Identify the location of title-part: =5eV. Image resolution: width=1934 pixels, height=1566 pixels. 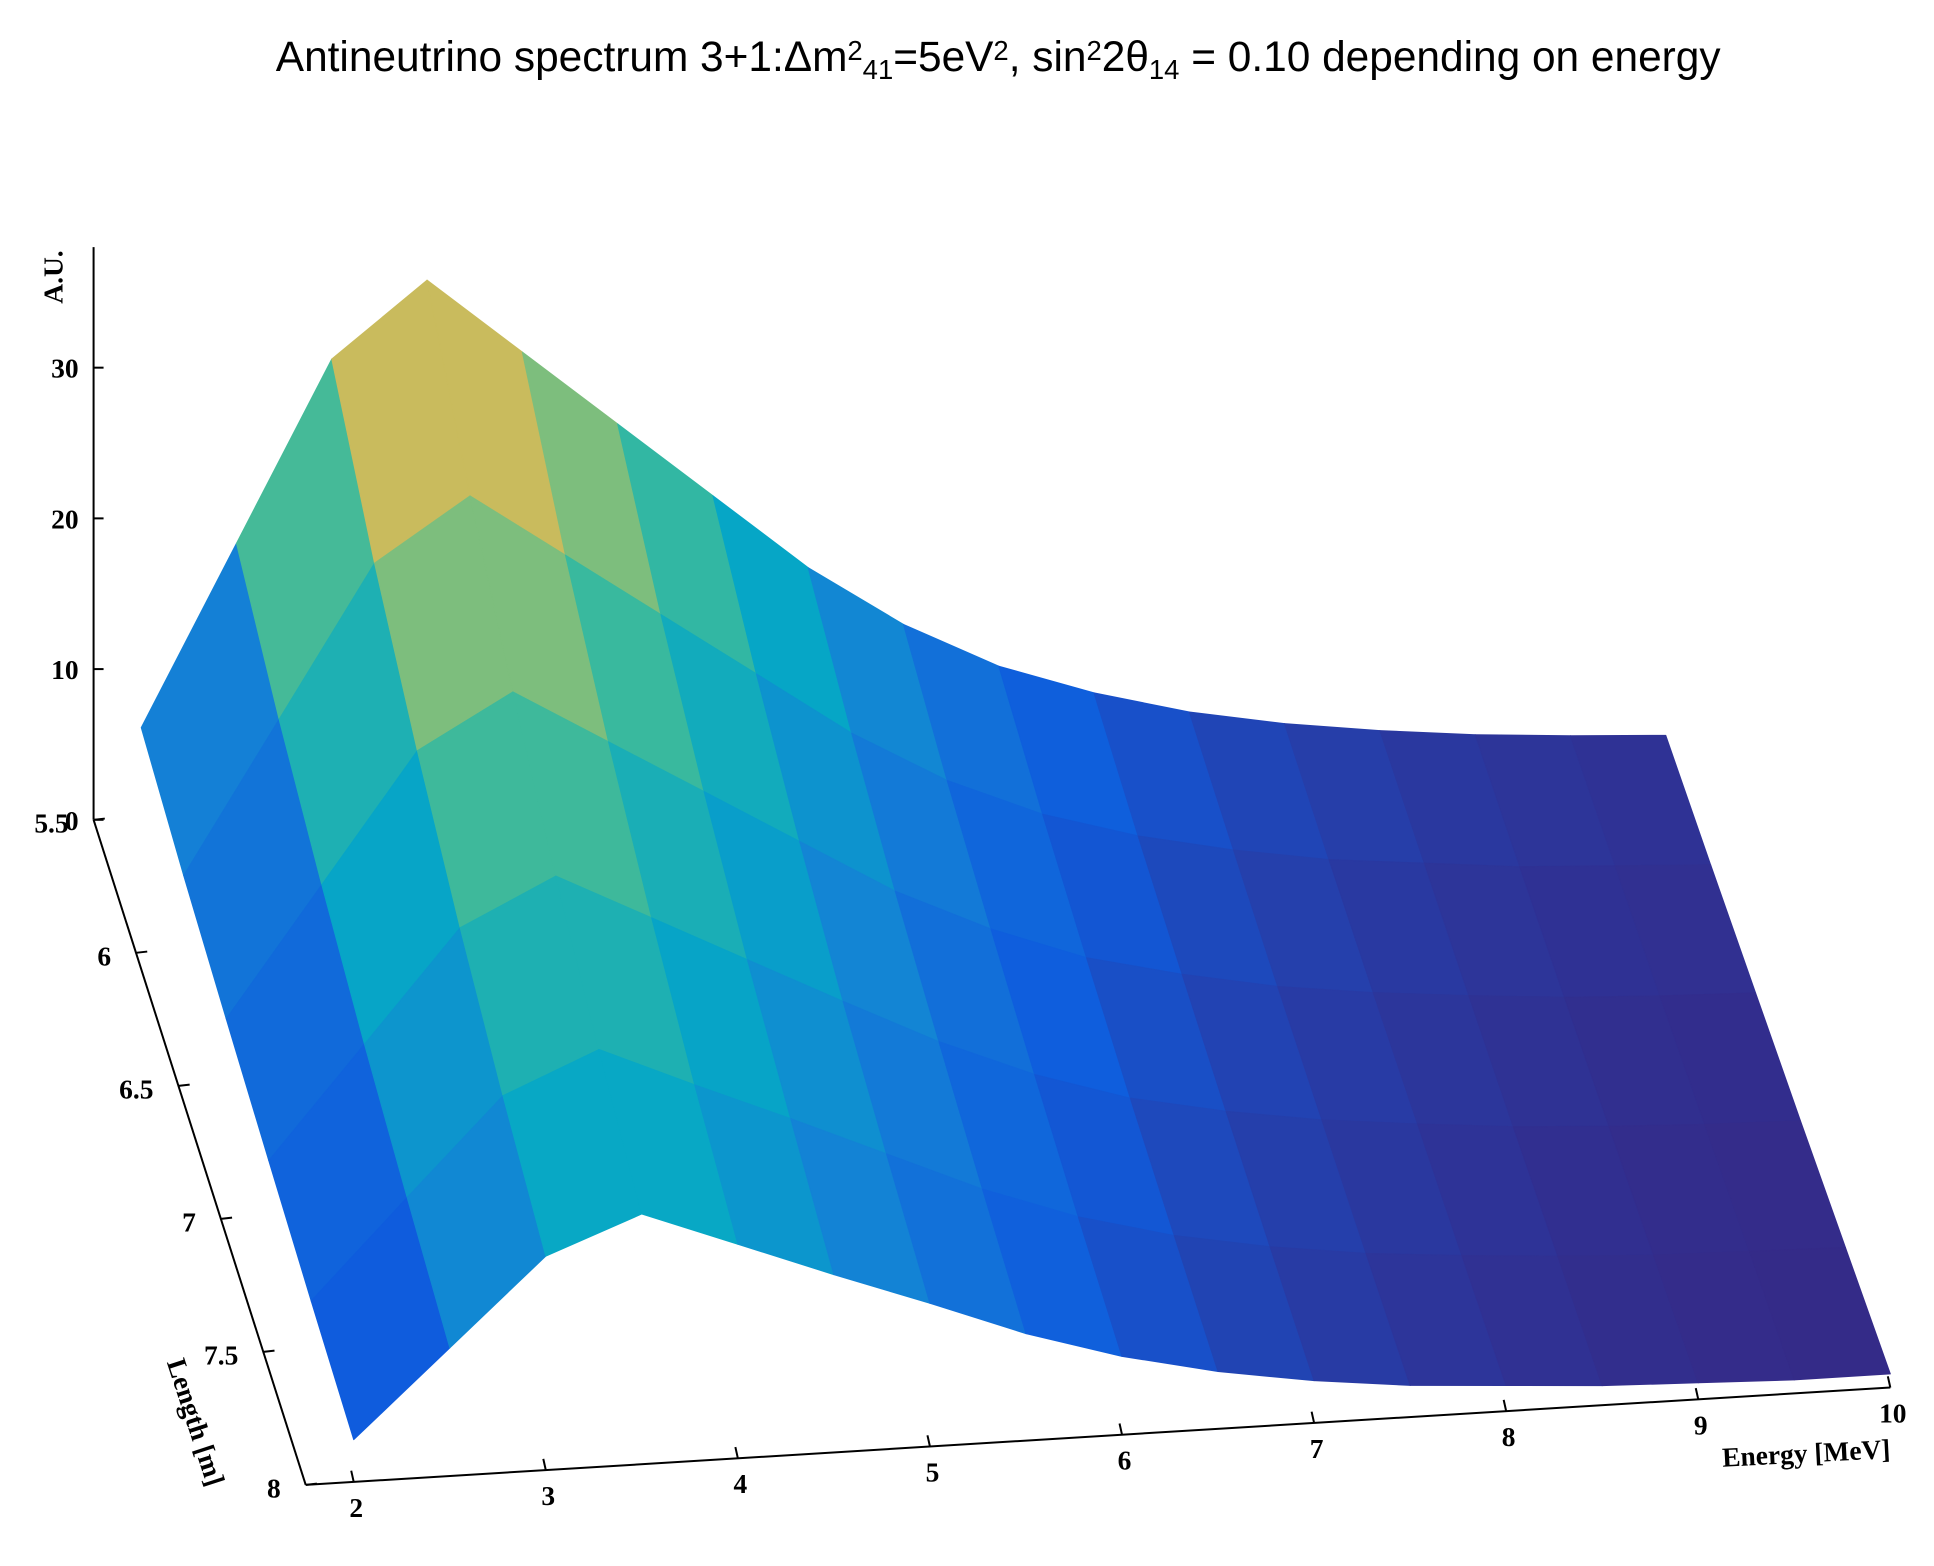
(943, 56).